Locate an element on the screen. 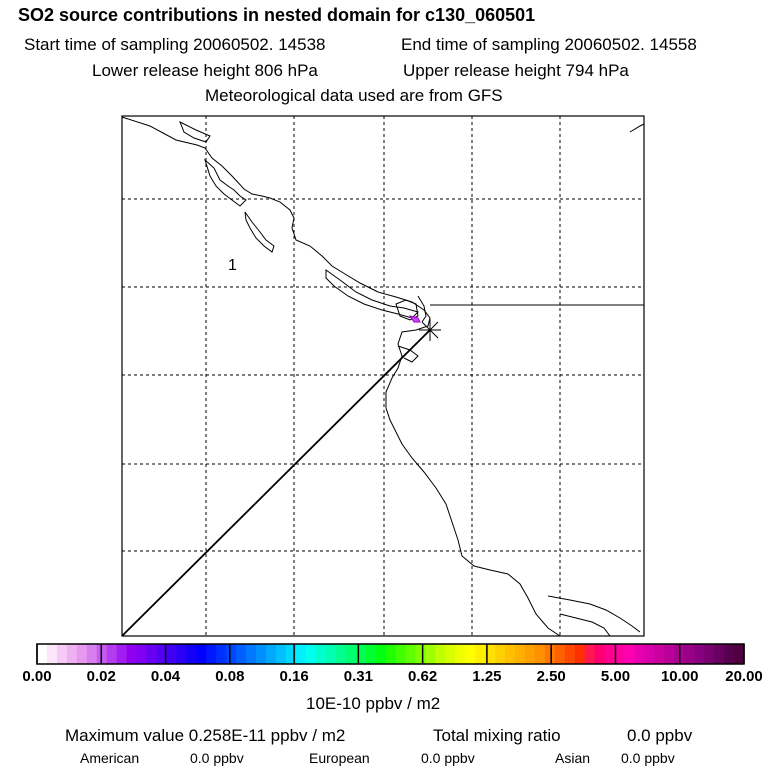 The image size is (768, 768). coast-inlet is located at coordinates (372, 294).